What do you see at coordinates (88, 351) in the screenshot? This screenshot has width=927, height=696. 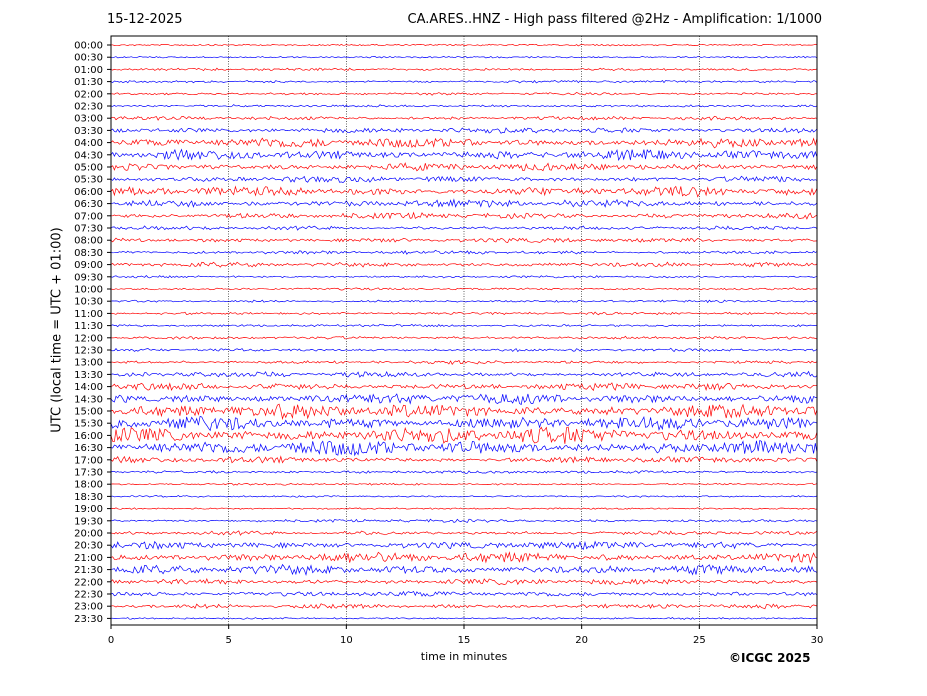 I see `y-tick-label: 12:30` at bounding box center [88, 351].